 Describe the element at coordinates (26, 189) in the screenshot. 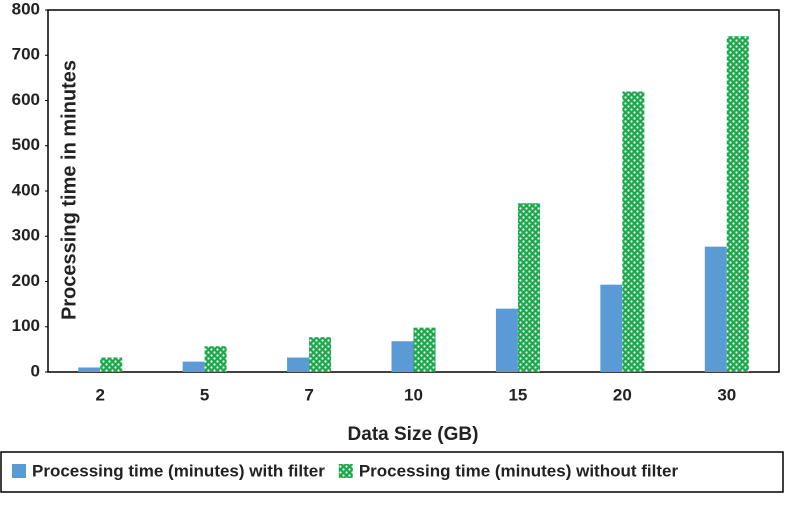

I see `y-tick-label: 400` at that location.